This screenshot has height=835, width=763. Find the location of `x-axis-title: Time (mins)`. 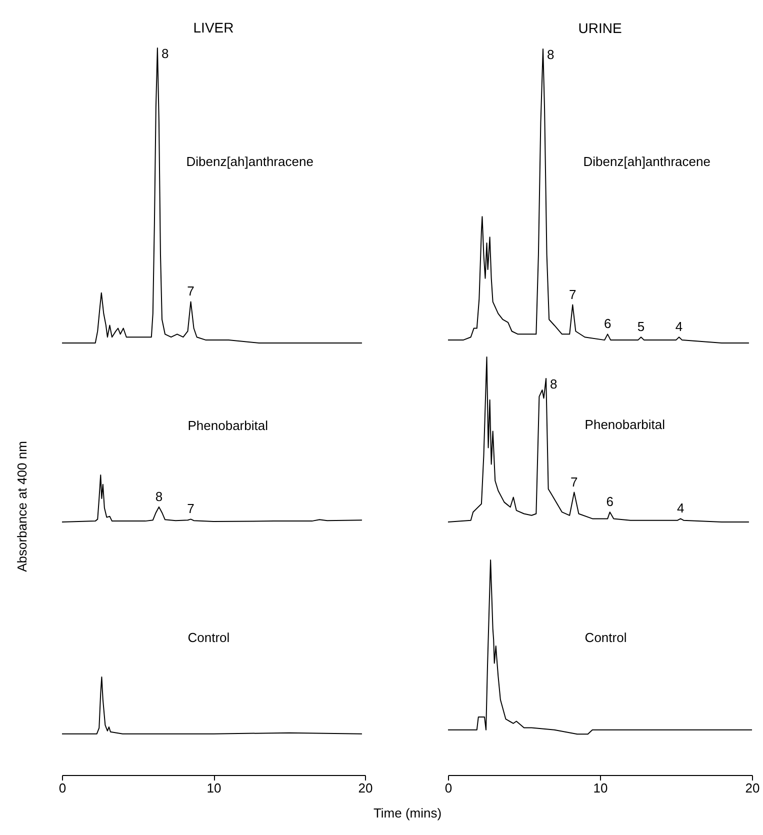

x-axis-title: Time (mins) is located at coordinates (407, 813).